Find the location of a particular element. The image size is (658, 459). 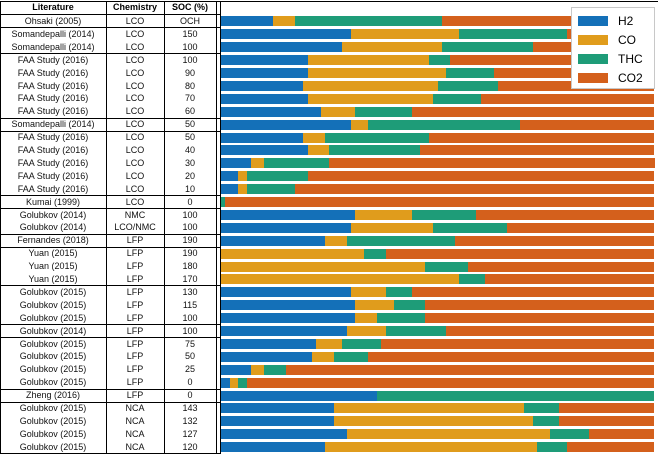

cell-soc: 30 is located at coordinates (189, 162).